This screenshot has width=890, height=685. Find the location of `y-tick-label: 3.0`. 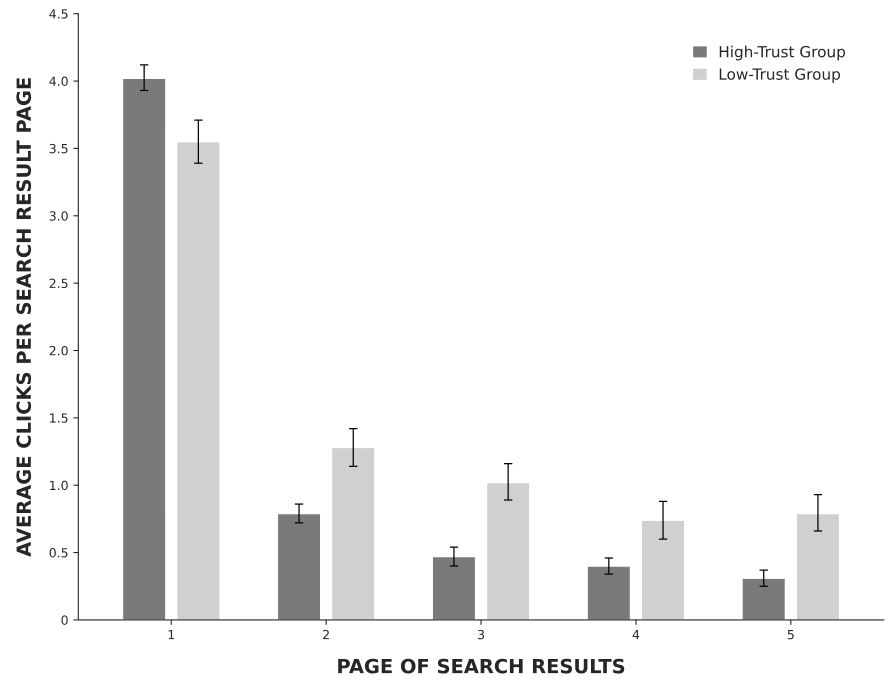

y-tick-label: 3.0 is located at coordinates (59, 216).